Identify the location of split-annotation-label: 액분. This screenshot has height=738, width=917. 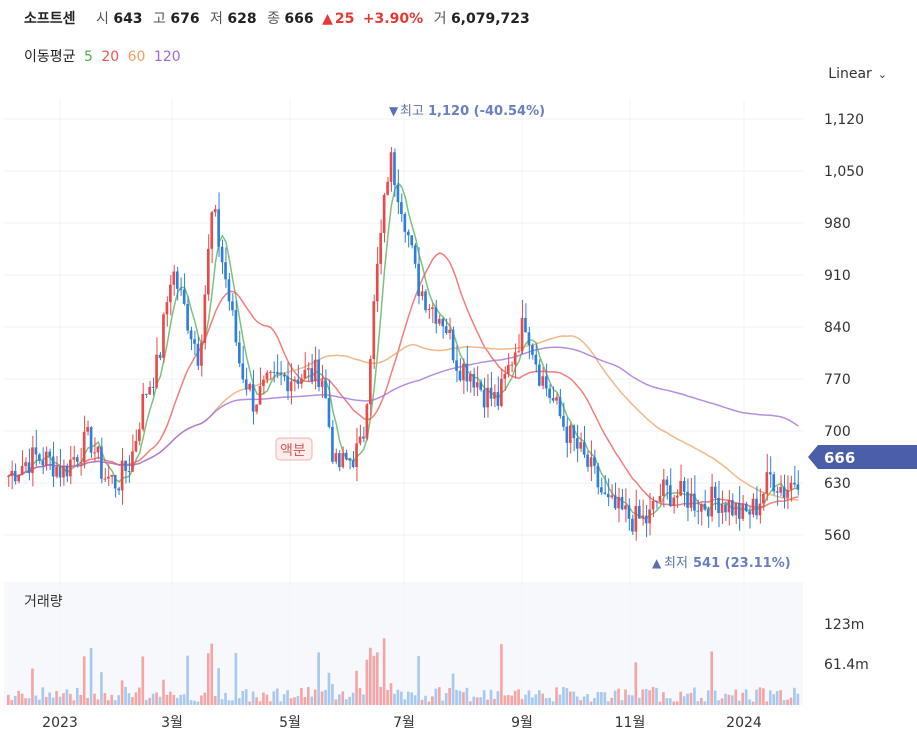
(293, 451).